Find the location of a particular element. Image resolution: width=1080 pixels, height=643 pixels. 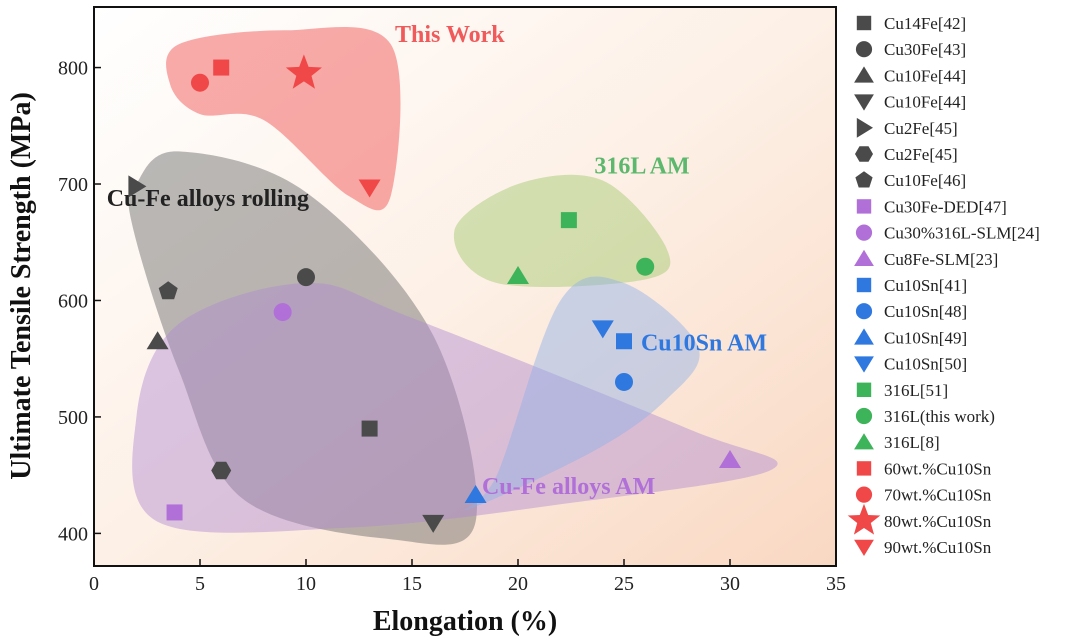

x-tick-label: 20 is located at coordinates (518, 584).